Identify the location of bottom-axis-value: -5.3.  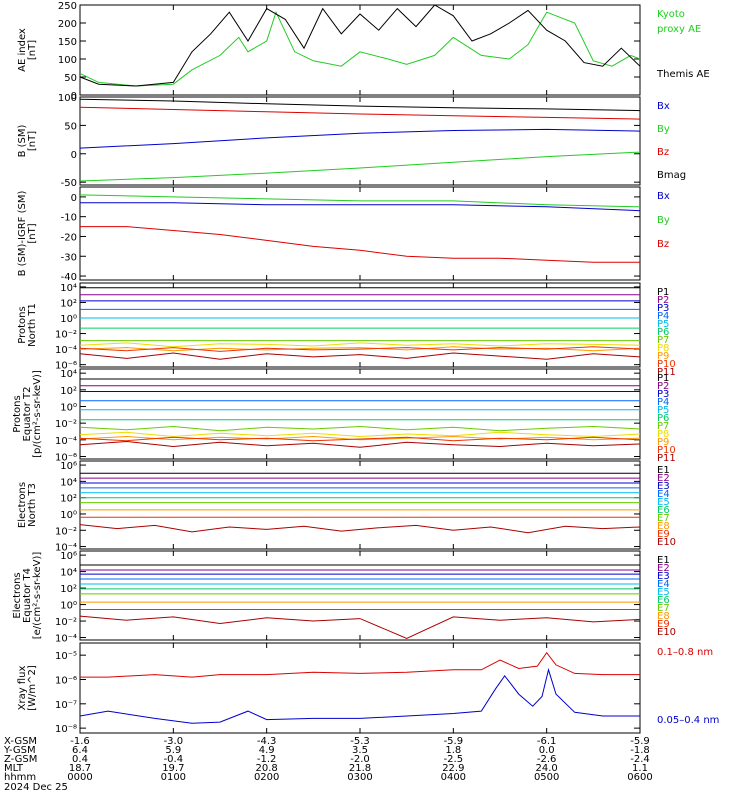
(360, 741).